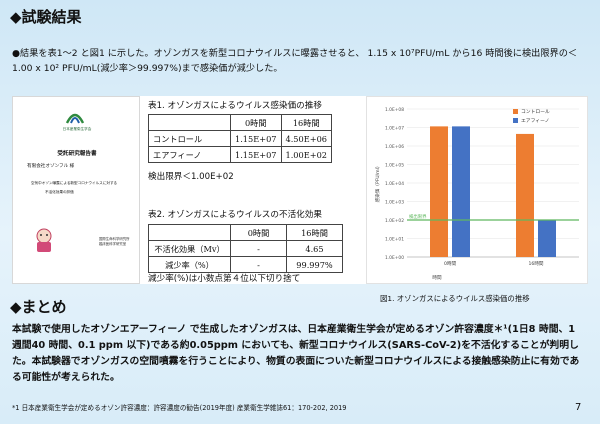  Describe the element at coordinates (224, 279) in the screenshot. I see `table2-note: 減少率(%)は小数点第４位以下切り捨て` at that location.